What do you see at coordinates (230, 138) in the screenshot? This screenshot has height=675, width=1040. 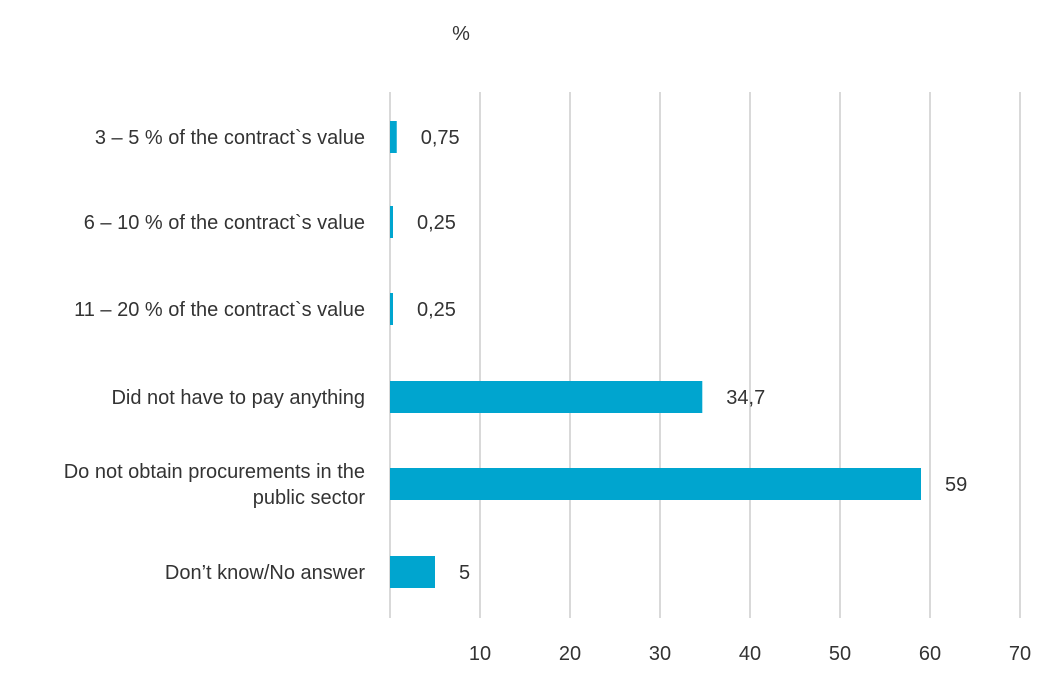 I see `category-label: 3 – 5 % of the contract`s value` at bounding box center [230, 138].